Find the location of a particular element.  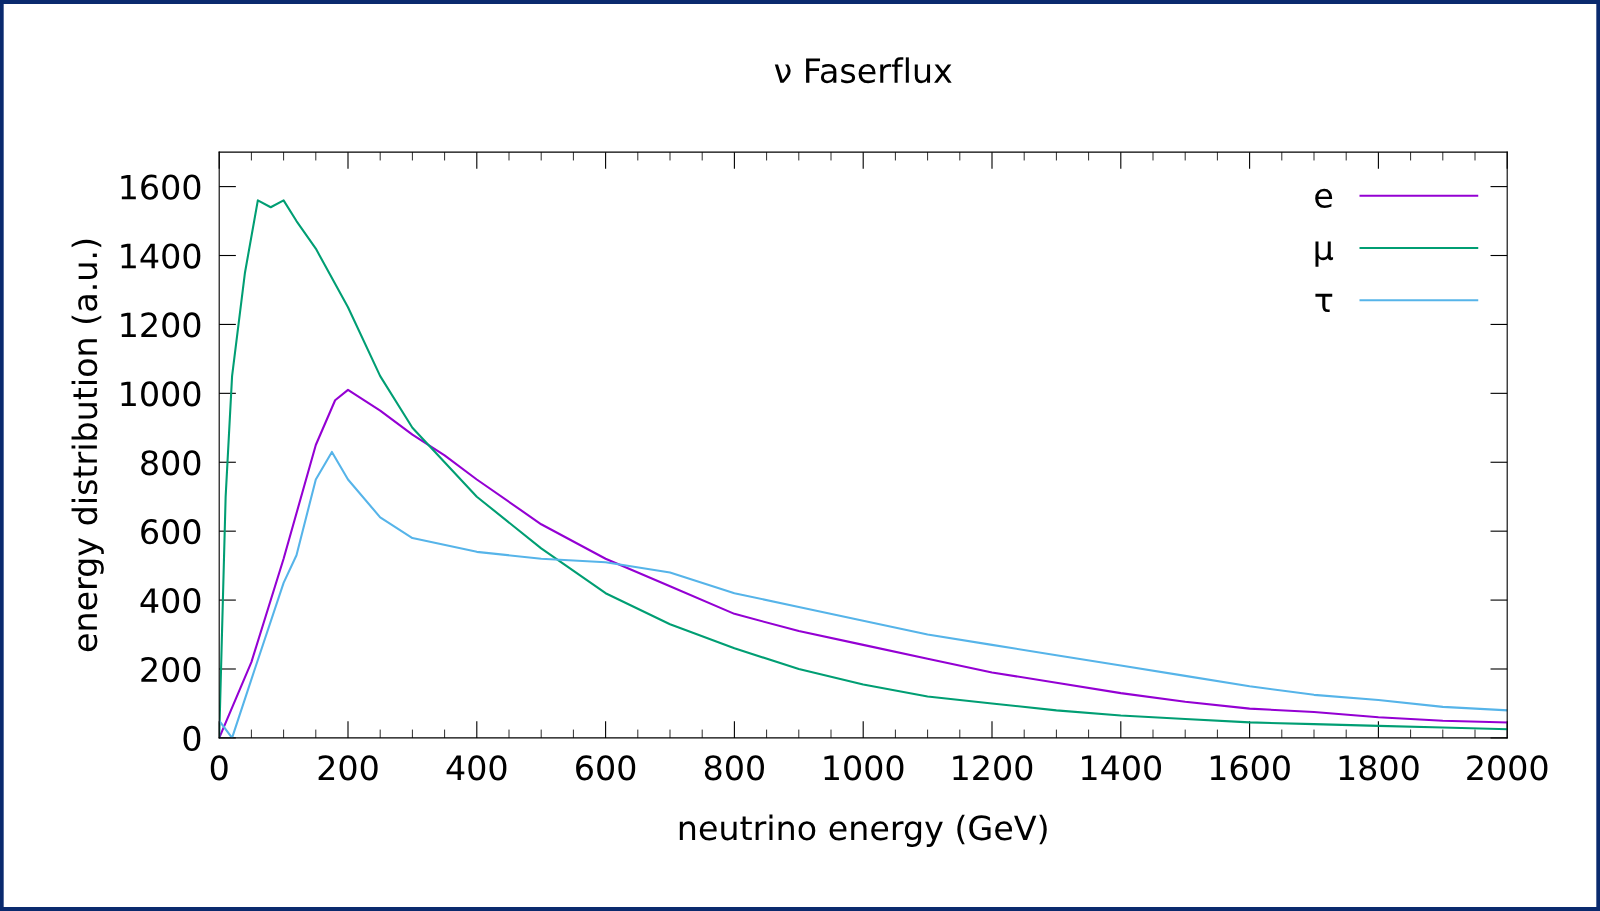

x-tick-label: 600 is located at coordinates (606, 768).